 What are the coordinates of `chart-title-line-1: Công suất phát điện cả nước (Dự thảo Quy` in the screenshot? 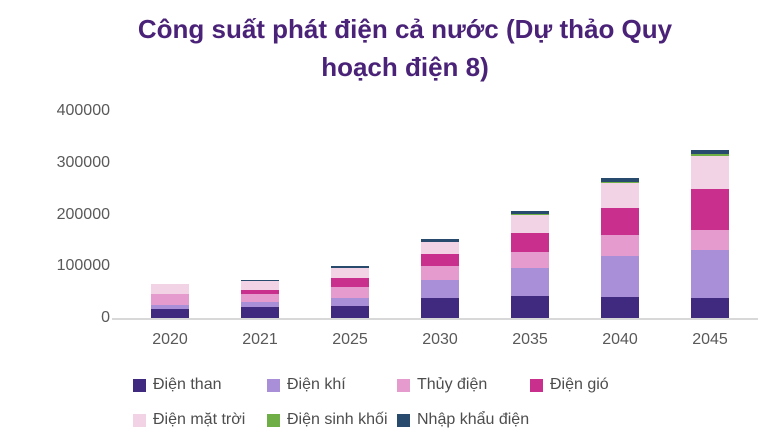 It's located at (405, 29).